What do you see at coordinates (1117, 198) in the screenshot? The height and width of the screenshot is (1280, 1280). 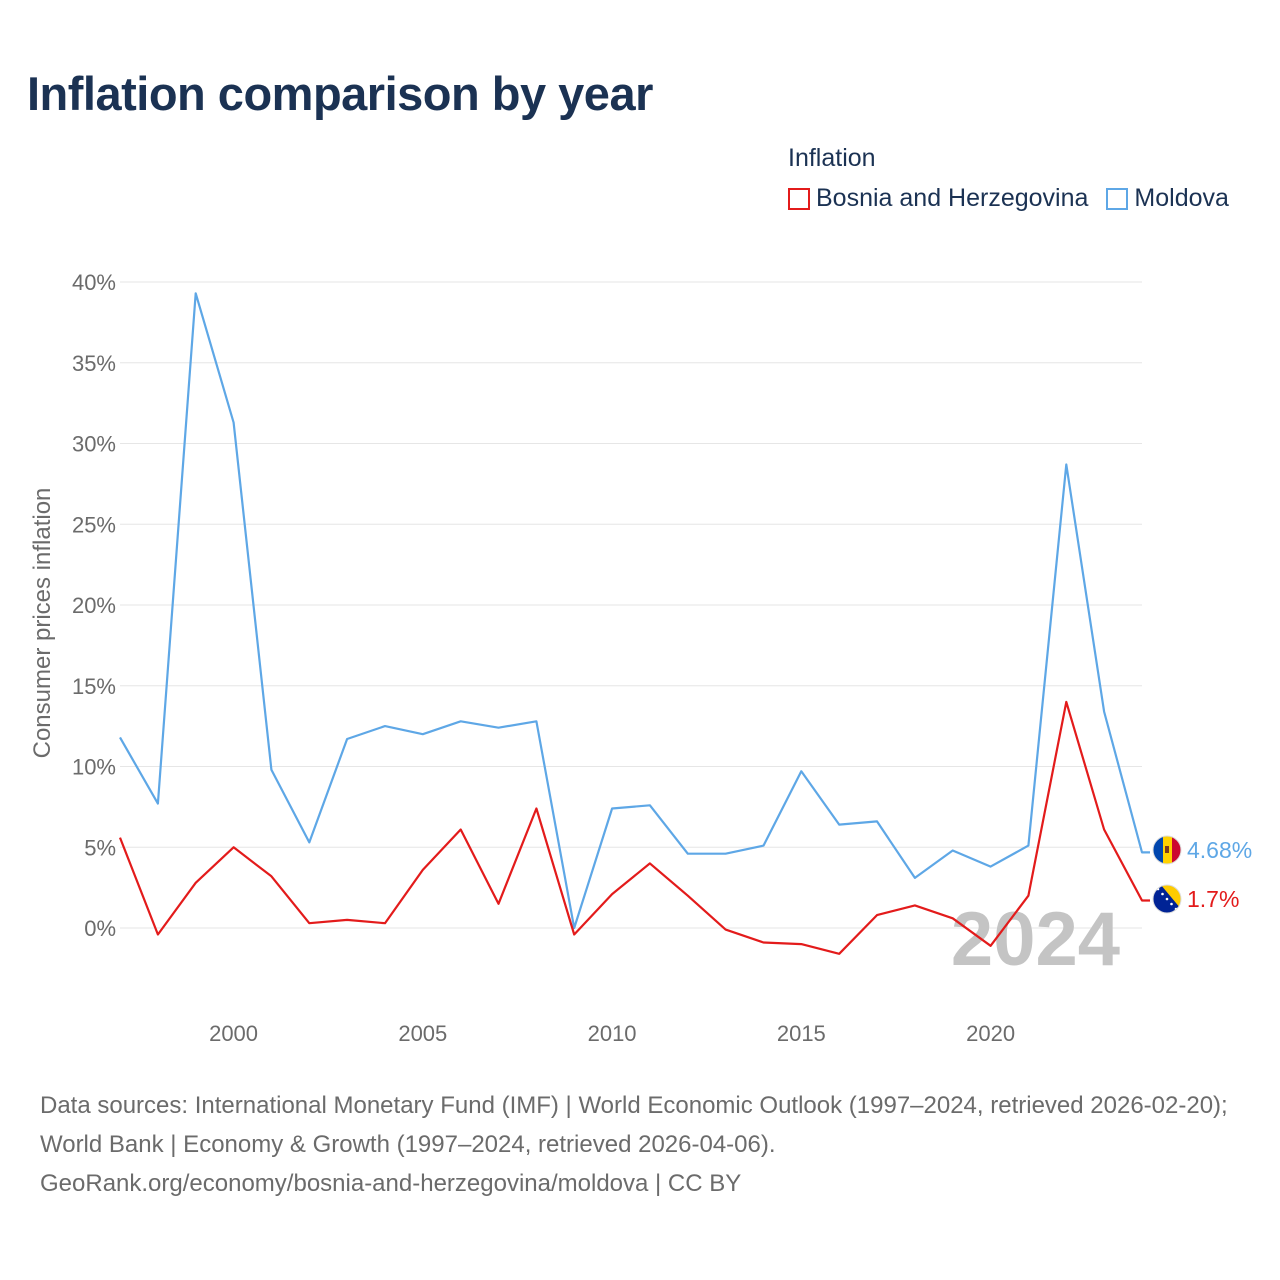 I see `legend-swatch-moldova` at bounding box center [1117, 198].